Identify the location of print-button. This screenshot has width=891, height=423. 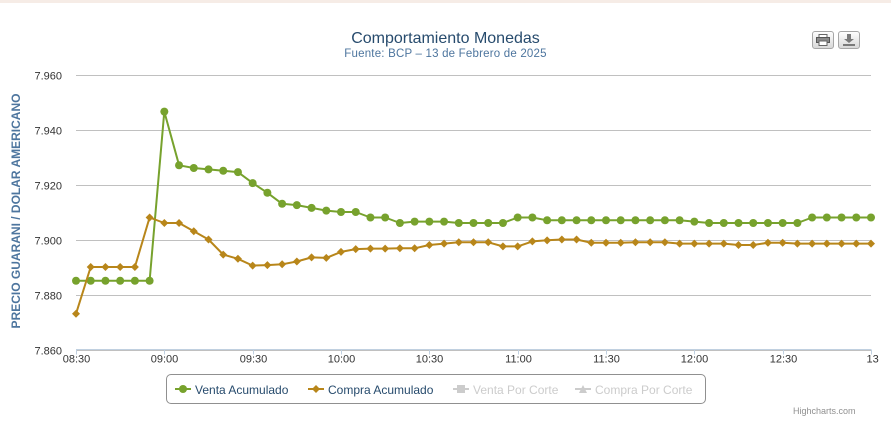
(823, 40).